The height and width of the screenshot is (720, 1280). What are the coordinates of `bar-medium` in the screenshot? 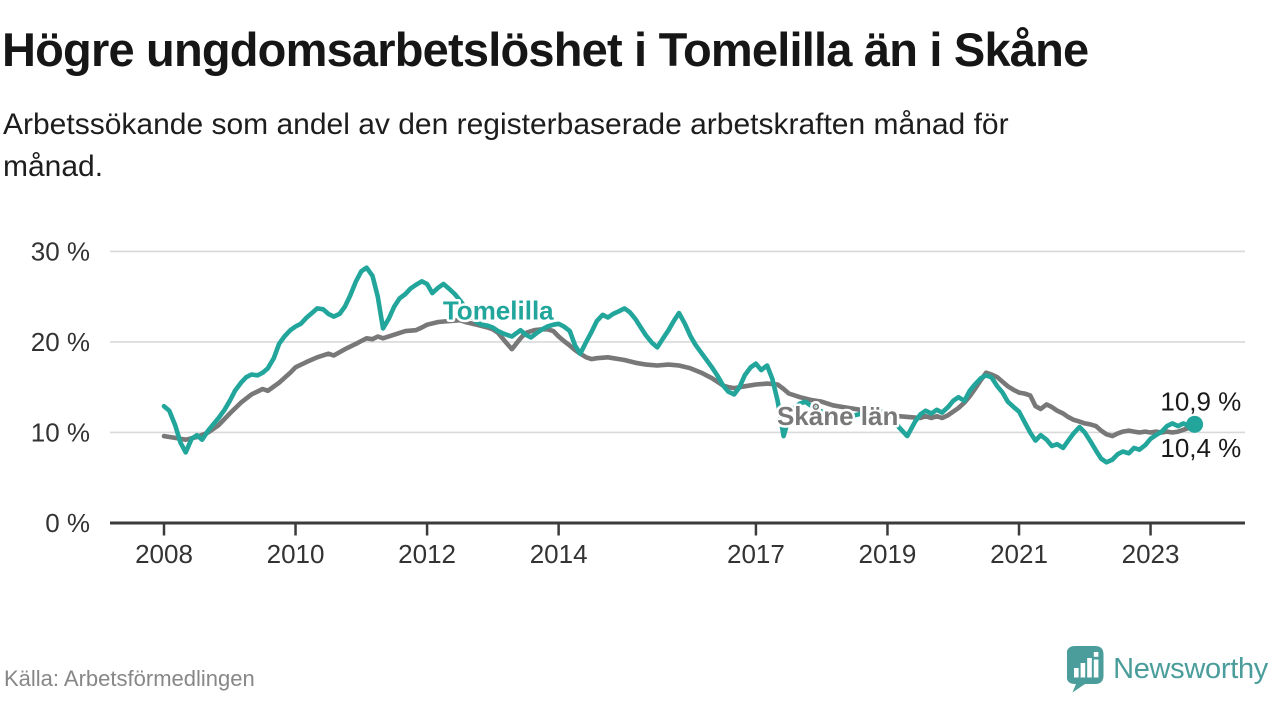 It's located at (1083, 670).